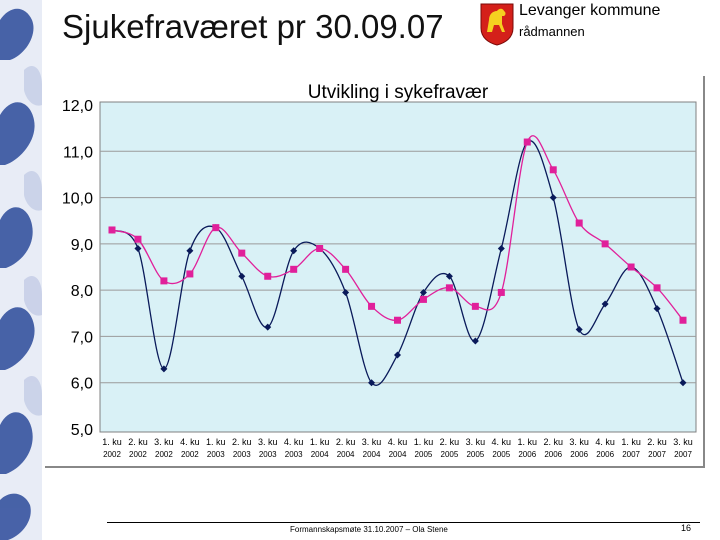 Image resolution: width=720 pixels, height=540 pixels. I want to click on municipality-crest-icon, so click(497, 24).